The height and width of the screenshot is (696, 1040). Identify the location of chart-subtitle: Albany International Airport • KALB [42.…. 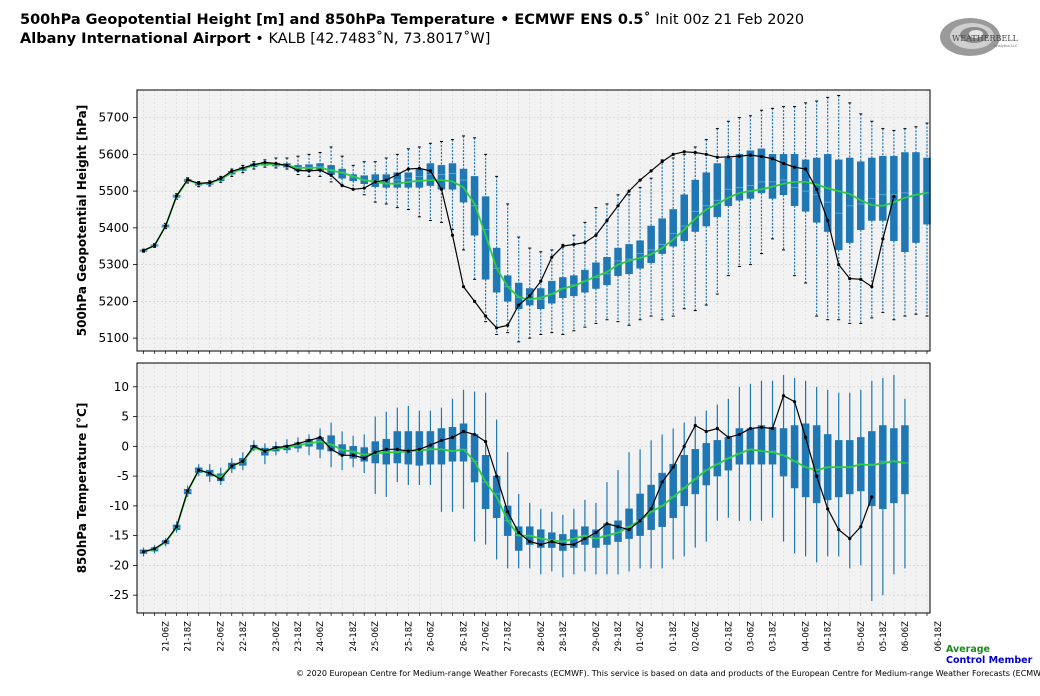
(255, 39).